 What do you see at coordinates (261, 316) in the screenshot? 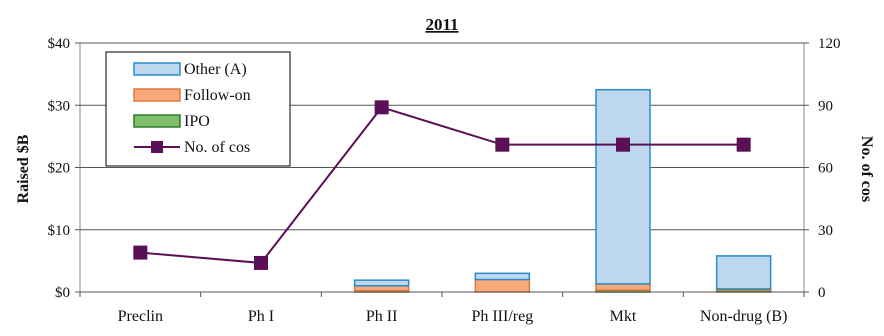
I see `x-tick-label: Ph I` at bounding box center [261, 316].